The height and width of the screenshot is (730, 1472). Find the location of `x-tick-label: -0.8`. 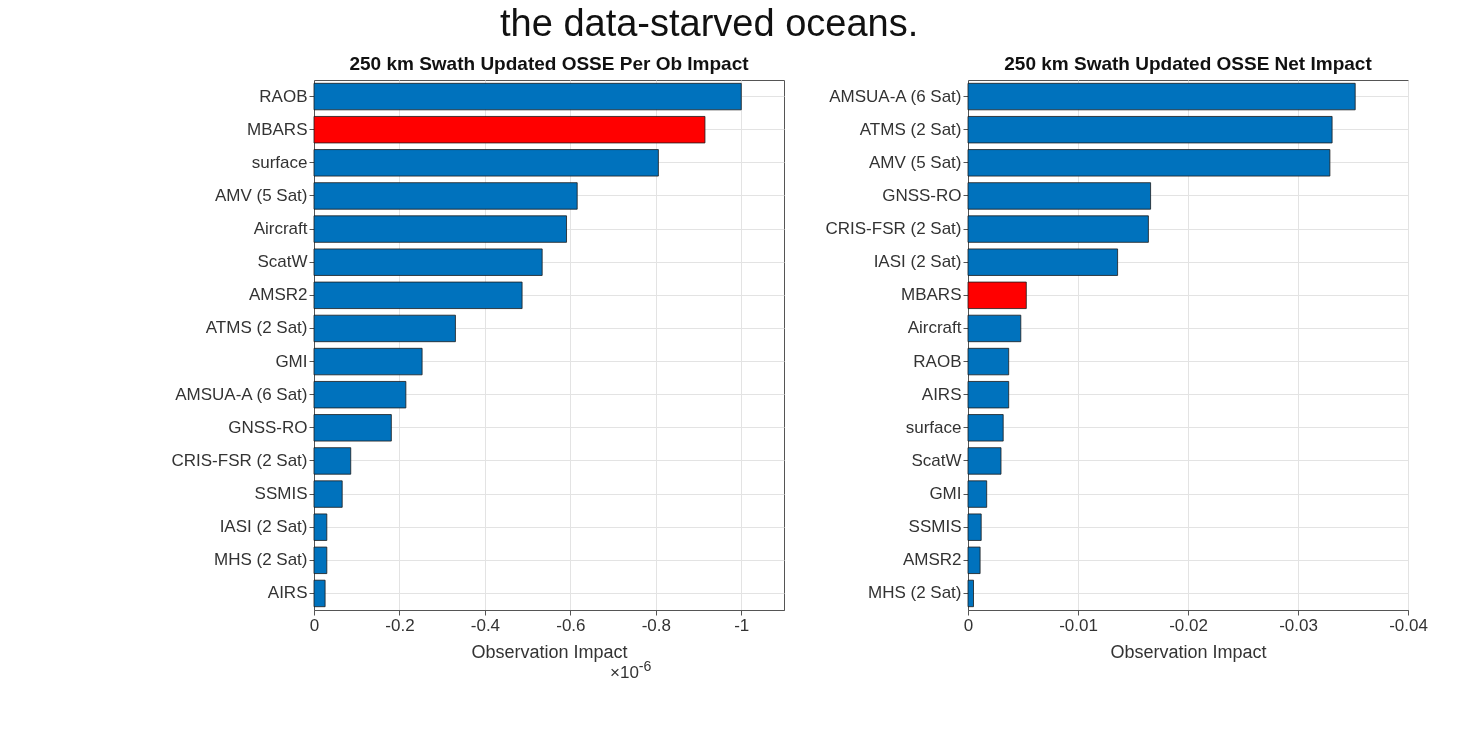

x-tick-label: -0.8 is located at coordinates (656, 625).